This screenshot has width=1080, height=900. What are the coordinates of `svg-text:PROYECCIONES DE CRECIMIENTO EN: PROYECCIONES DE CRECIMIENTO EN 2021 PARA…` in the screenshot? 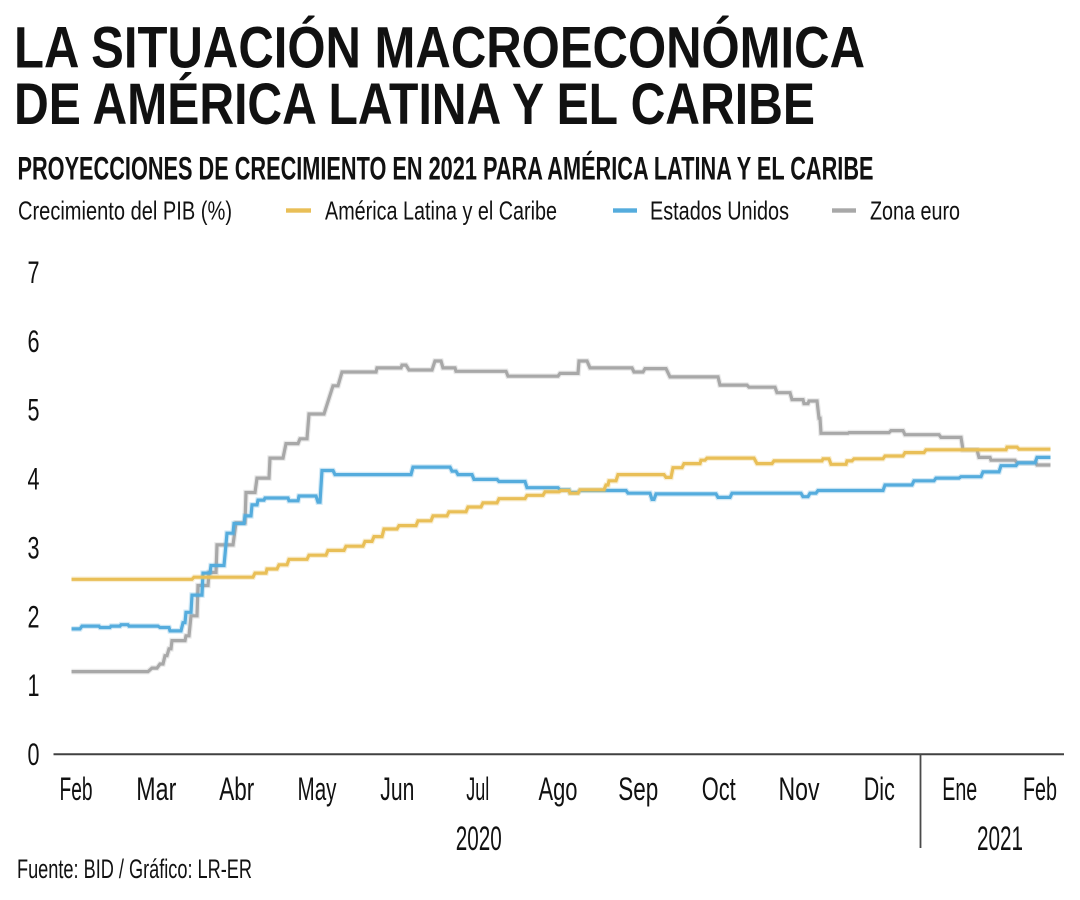 It's located at (446, 168).